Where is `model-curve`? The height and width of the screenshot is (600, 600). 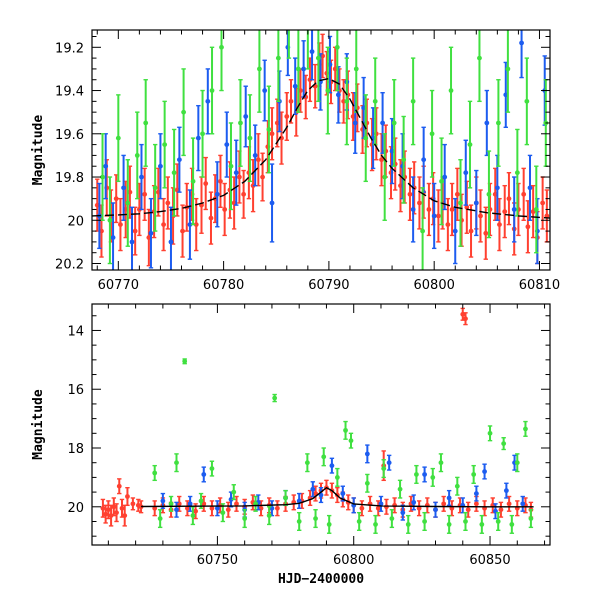 model-curve is located at coordinates (337, 497).